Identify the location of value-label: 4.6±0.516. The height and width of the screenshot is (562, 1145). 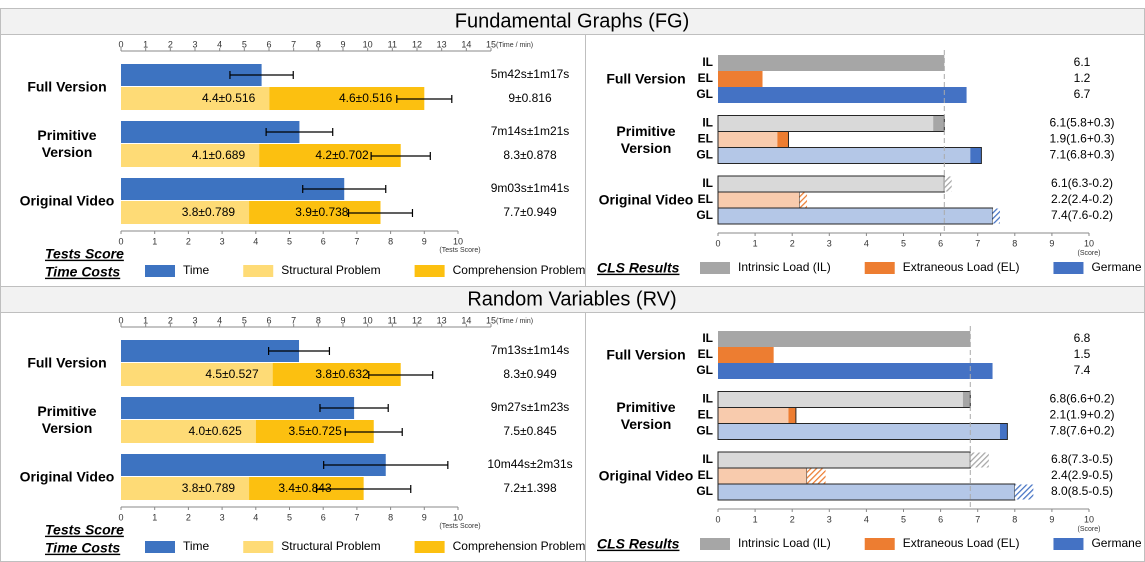
(366, 98).